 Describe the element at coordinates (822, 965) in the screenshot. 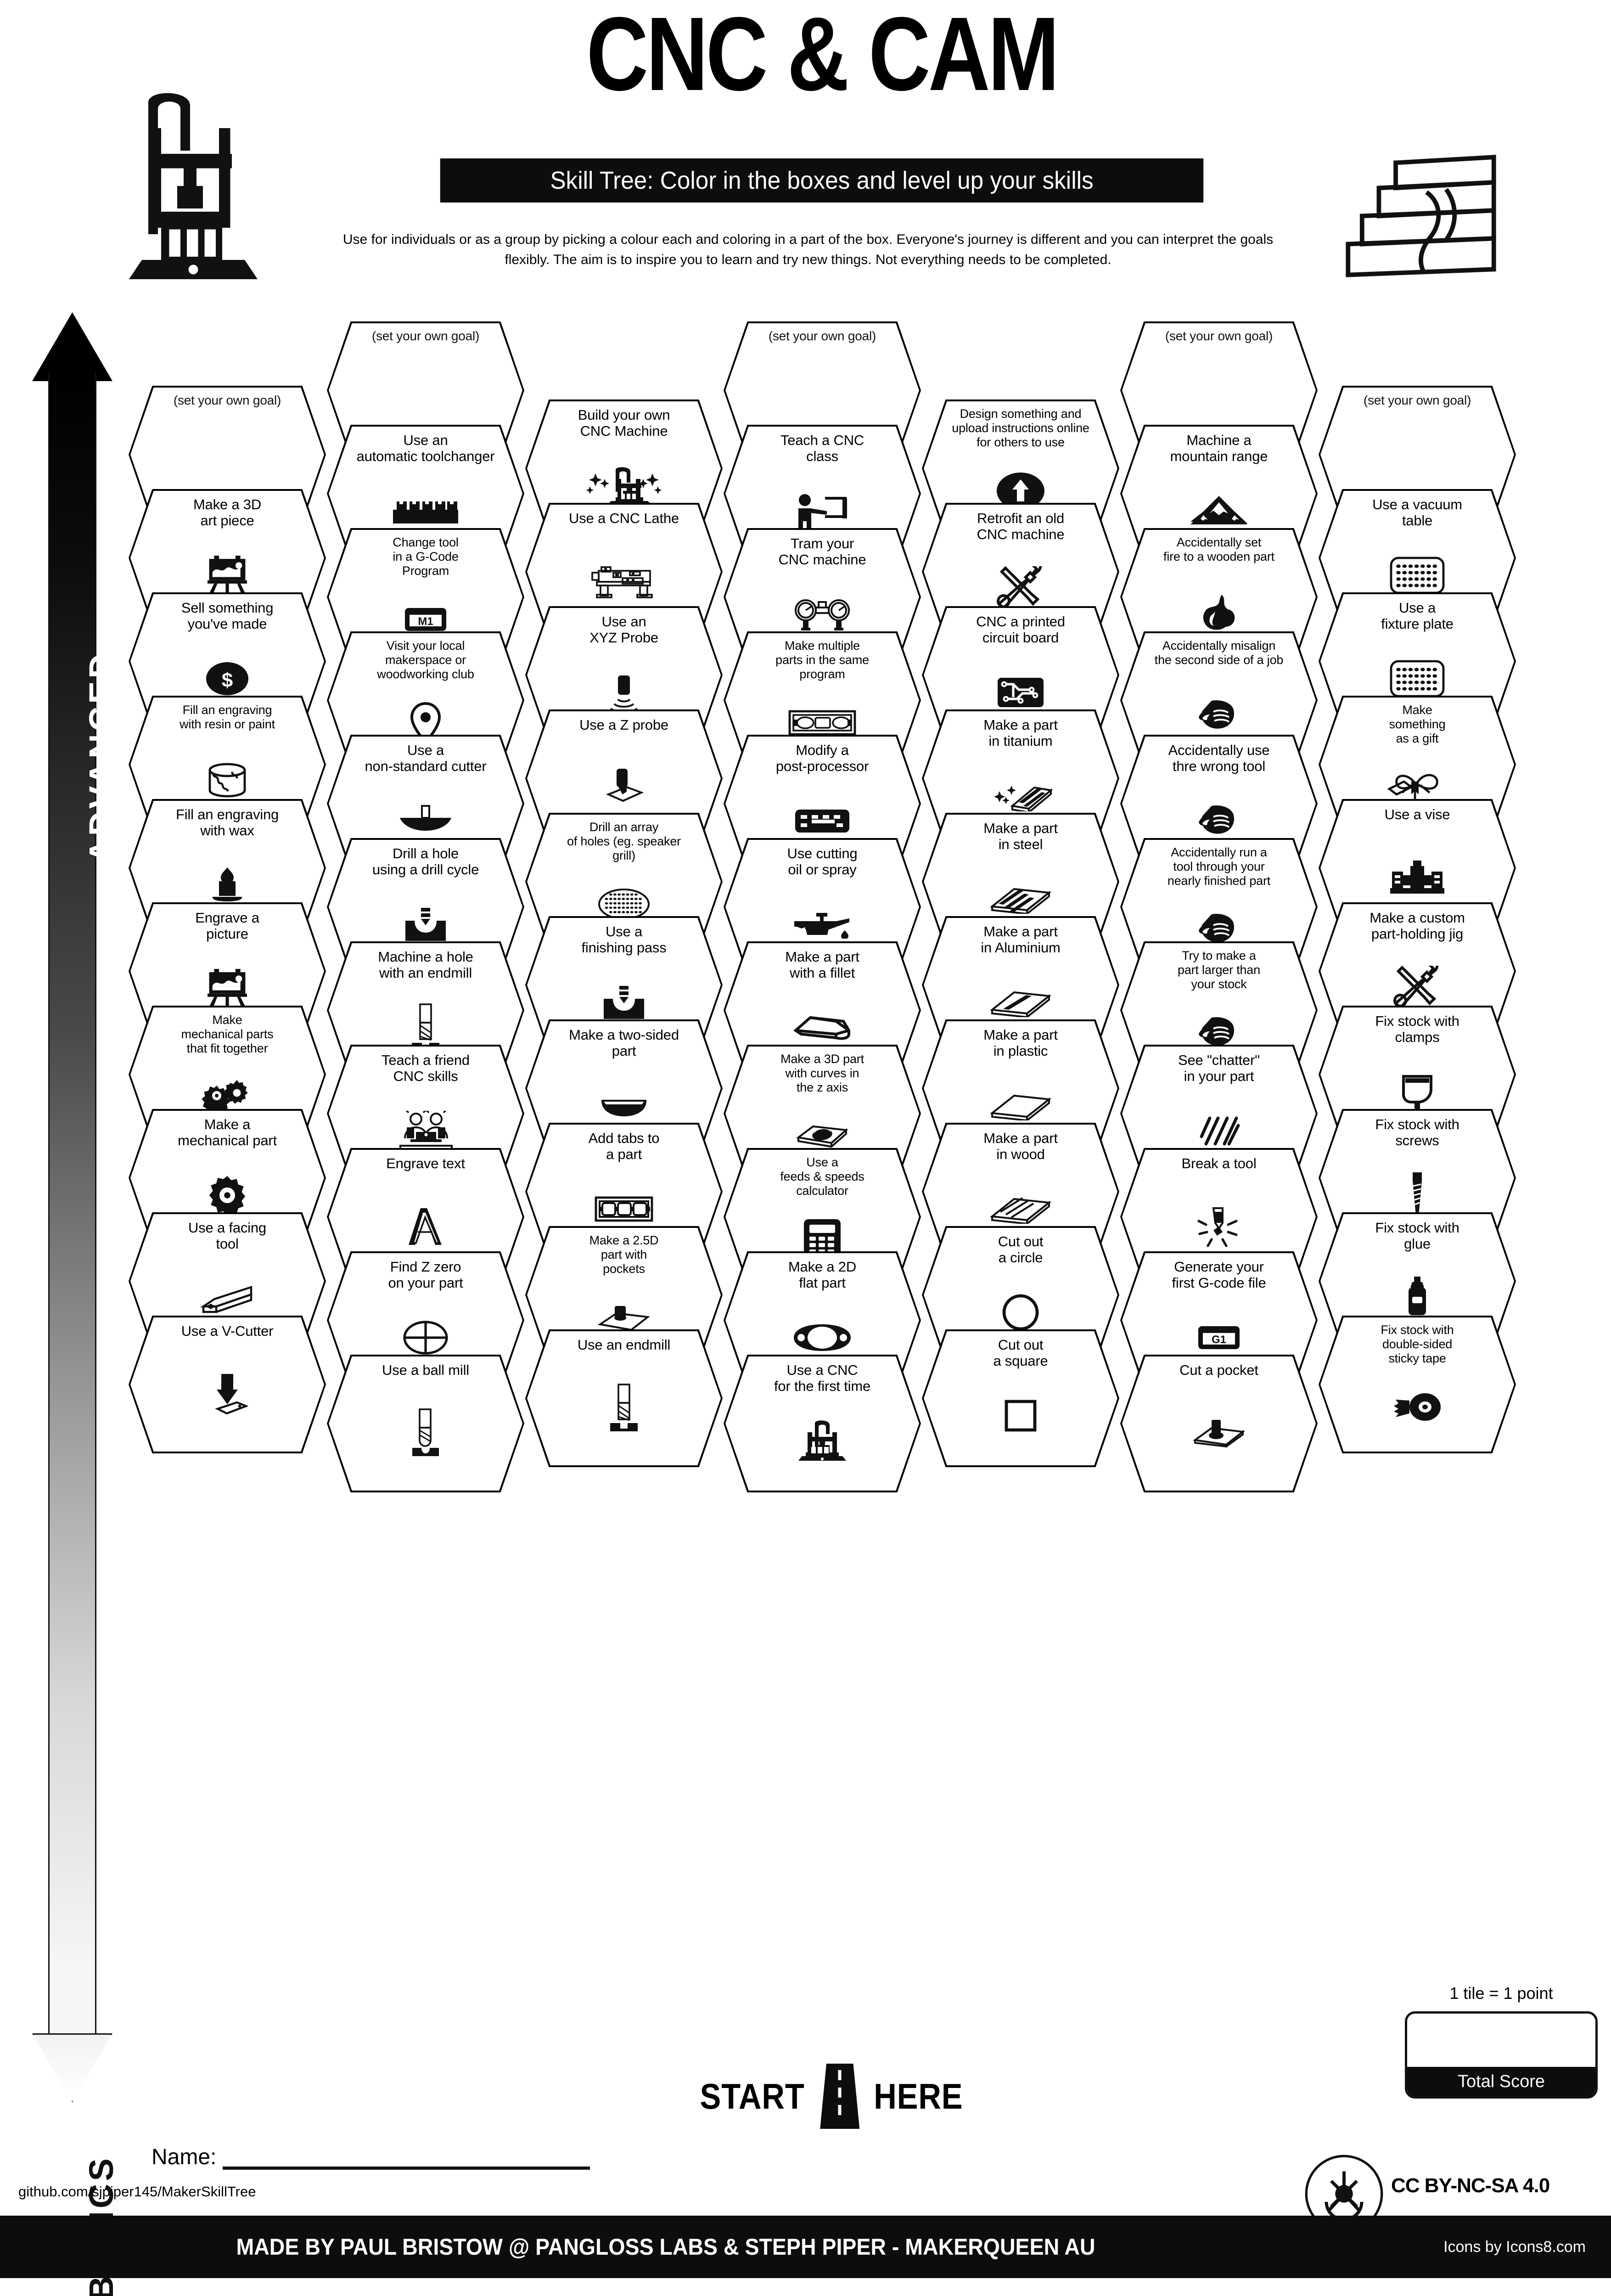

I see `skill-tile-label: Make a part with a fillet` at that location.